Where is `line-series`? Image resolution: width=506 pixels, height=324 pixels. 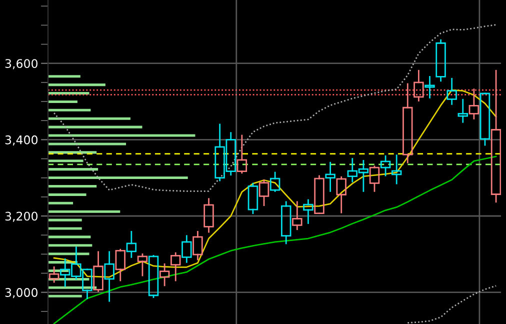
line-series is located at coordinates (451, 304).